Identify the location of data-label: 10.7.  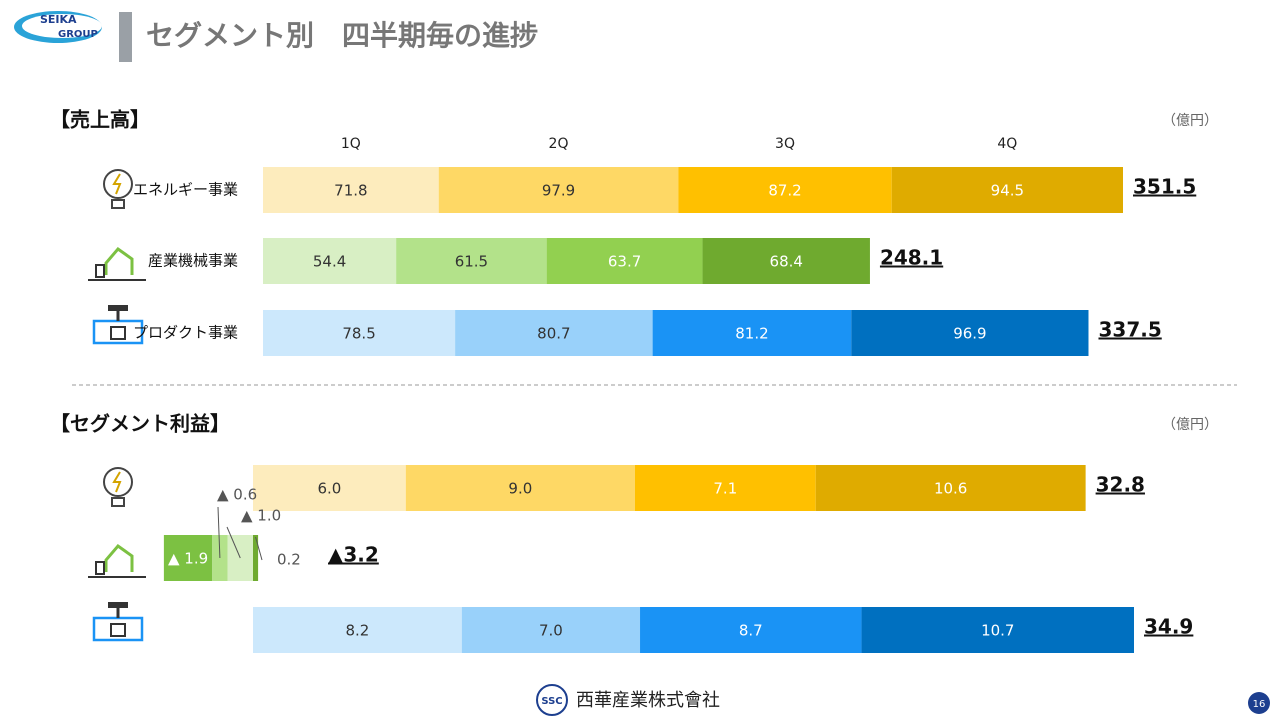
(997, 631).